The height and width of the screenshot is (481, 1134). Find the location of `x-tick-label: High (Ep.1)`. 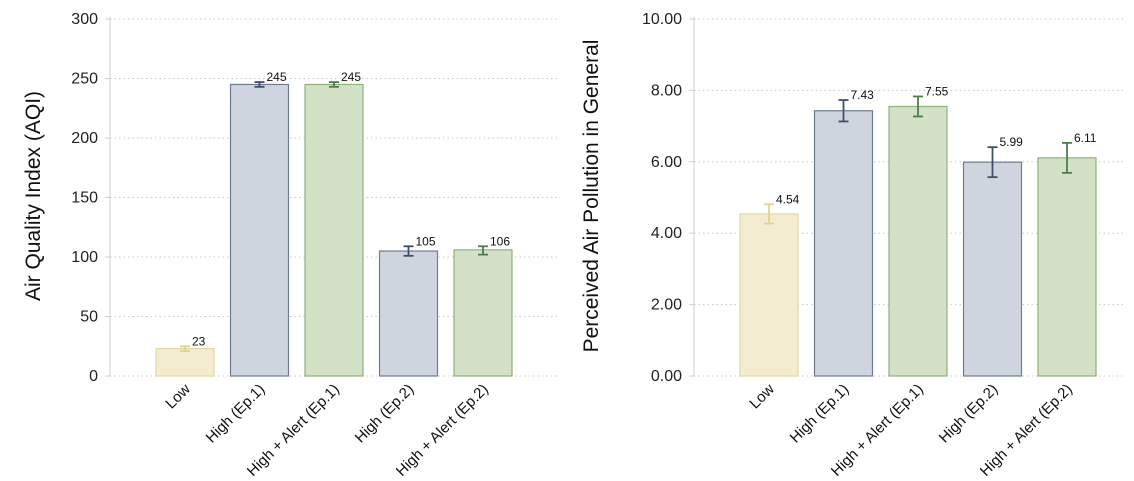

x-tick-label: High (Ep.1) is located at coordinates (236, 414).